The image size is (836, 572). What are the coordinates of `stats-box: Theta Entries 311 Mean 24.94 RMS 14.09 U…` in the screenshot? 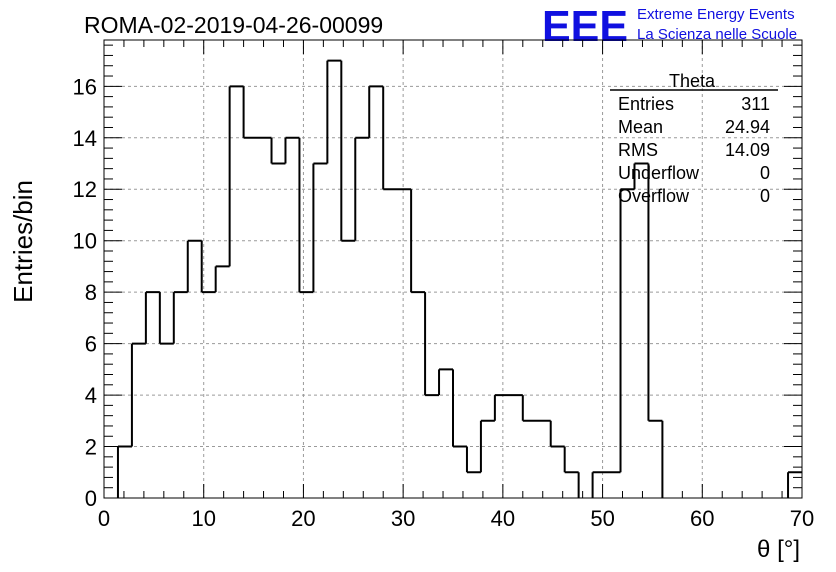 It's located at (694, 138).